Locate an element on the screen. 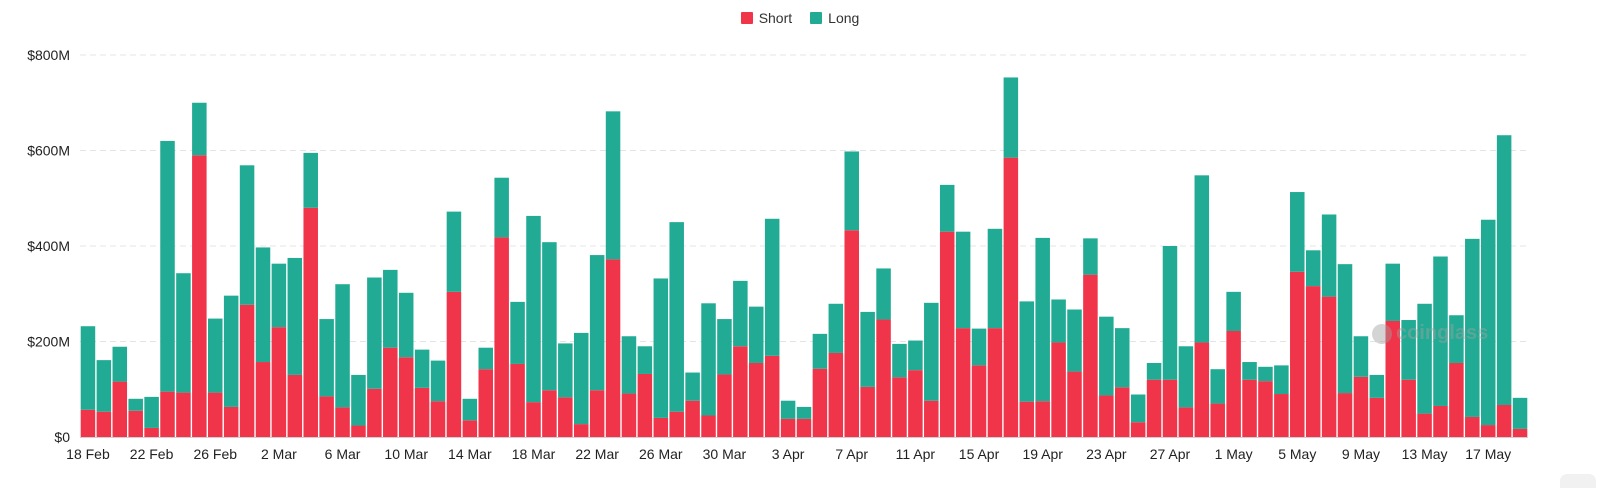 Image resolution: width=1600 pixels, height=490 pixels. x-tick-label: 26 Mar is located at coordinates (661, 454).